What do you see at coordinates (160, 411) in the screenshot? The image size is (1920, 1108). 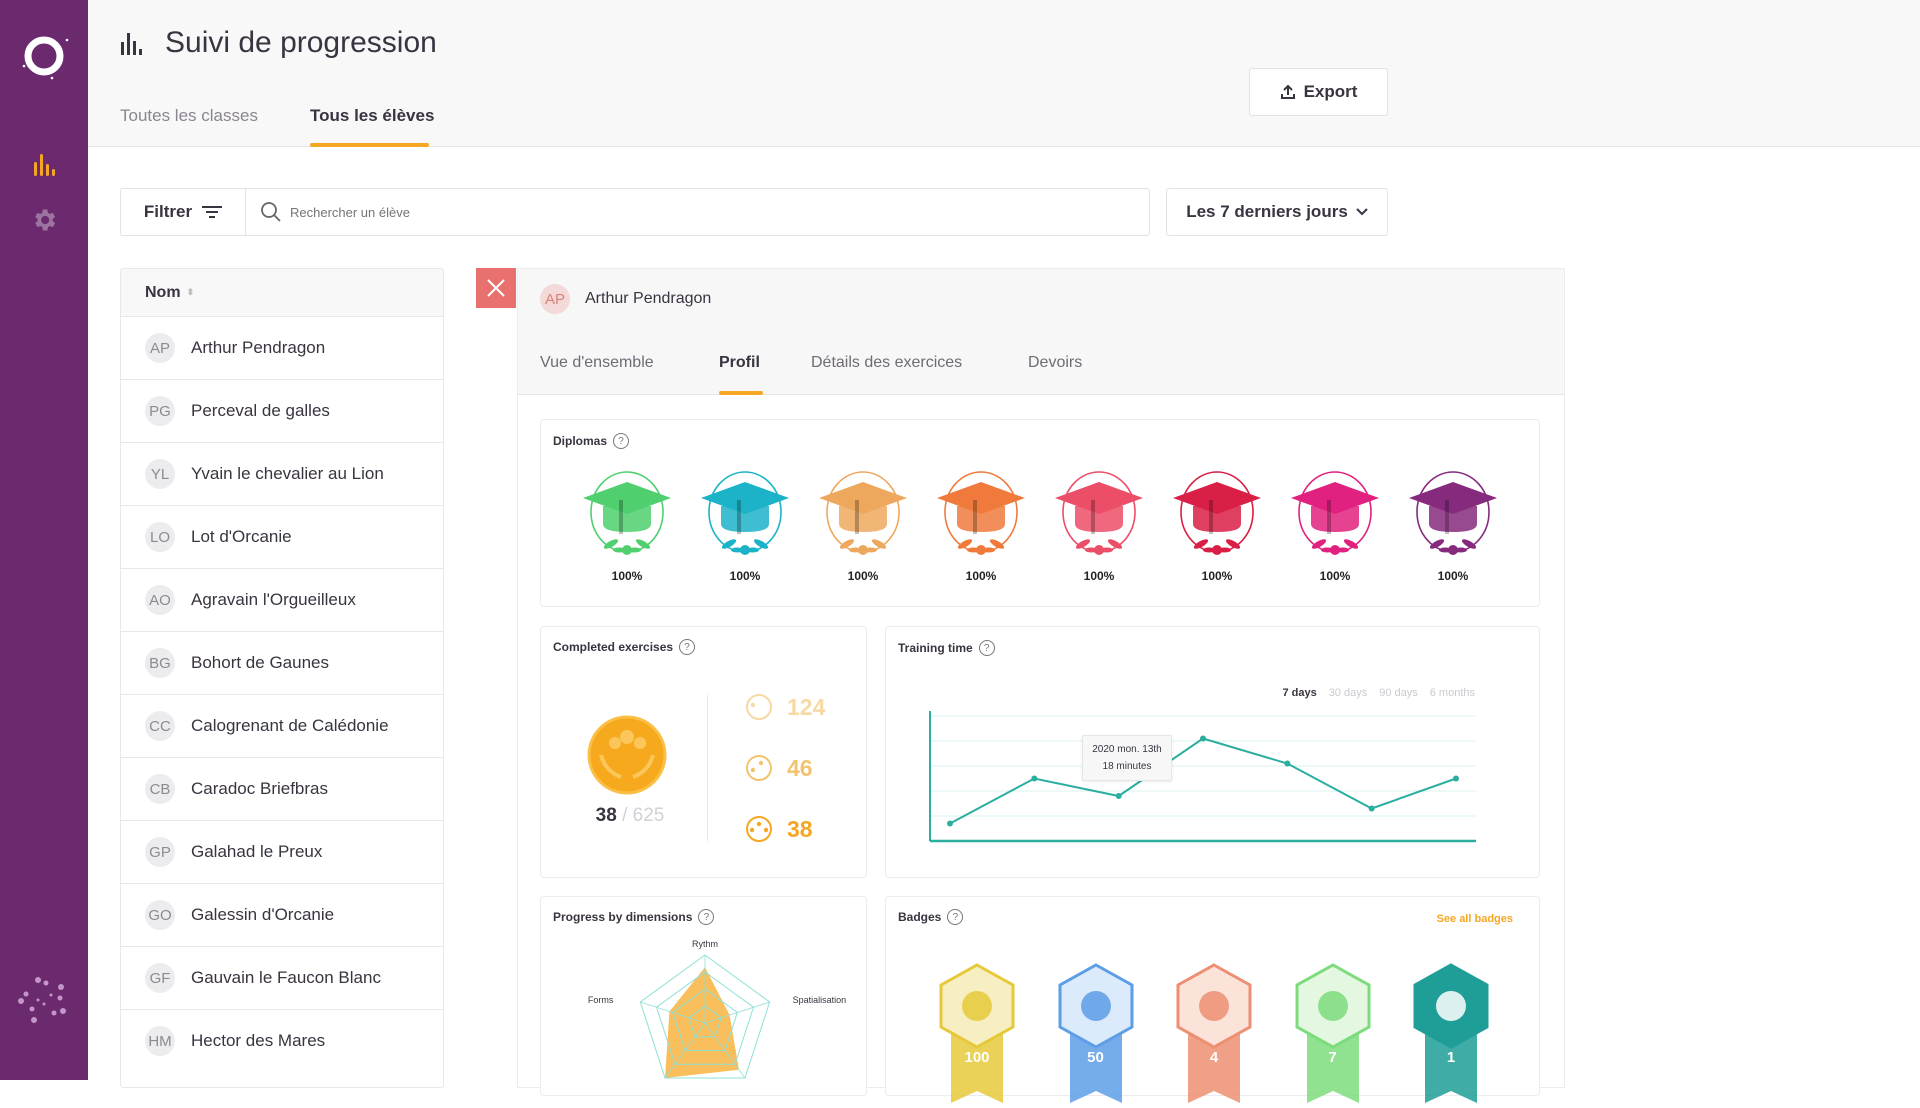 I see `avatar: PG` at bounding box center [160, 411].